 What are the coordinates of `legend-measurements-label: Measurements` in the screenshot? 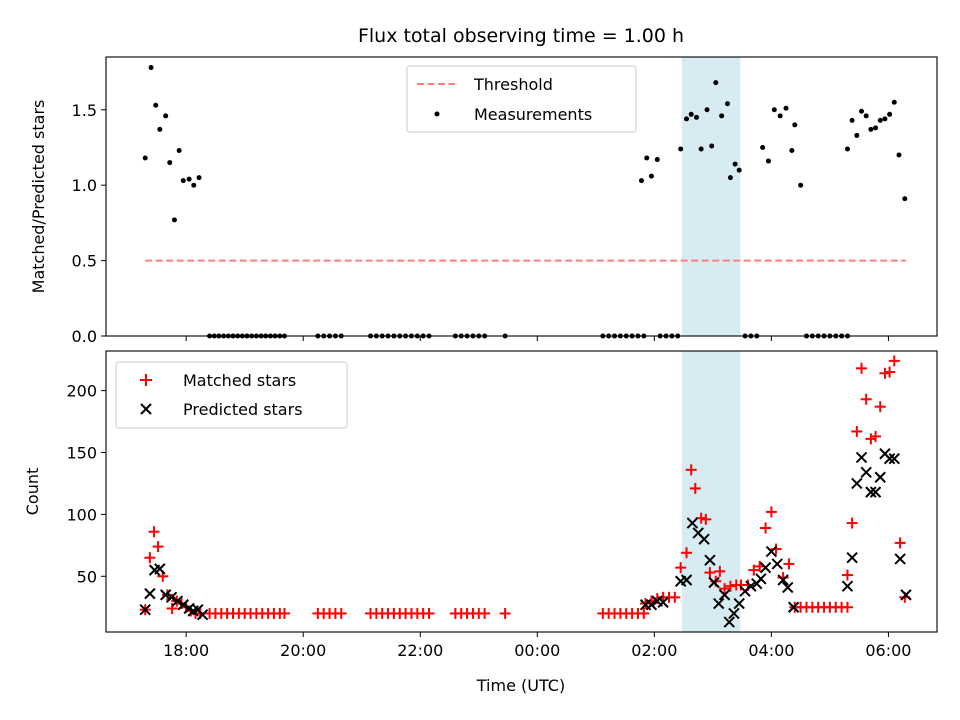 It's located at (533, 114).